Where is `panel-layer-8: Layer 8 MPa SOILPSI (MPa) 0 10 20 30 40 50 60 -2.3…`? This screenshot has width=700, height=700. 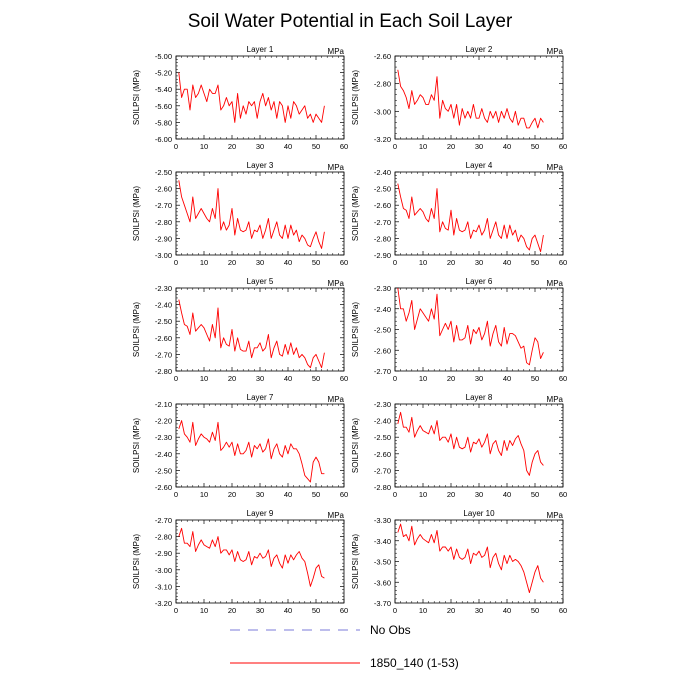 panel-layer-8: Layer 8 MPa SOILPSI (MPa) 0 10 20 30 40 50 60 -2.3… is located at coordinates (459, 446).